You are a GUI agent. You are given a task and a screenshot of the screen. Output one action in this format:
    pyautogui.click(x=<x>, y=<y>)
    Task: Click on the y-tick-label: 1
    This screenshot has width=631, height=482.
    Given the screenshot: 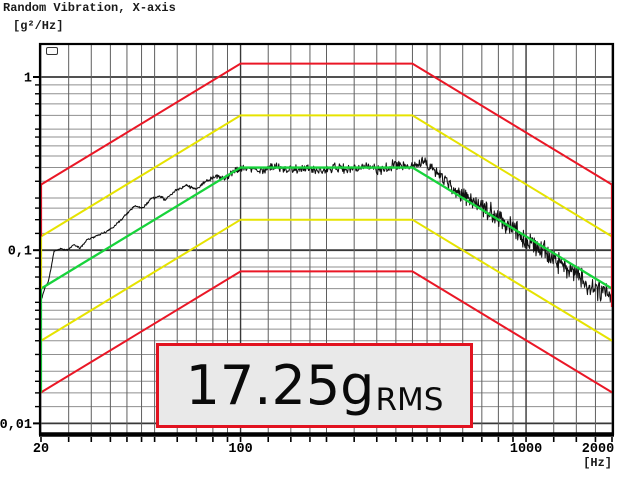 What is the action you would take?
    pyautogui.click(x=28, y=78)
    